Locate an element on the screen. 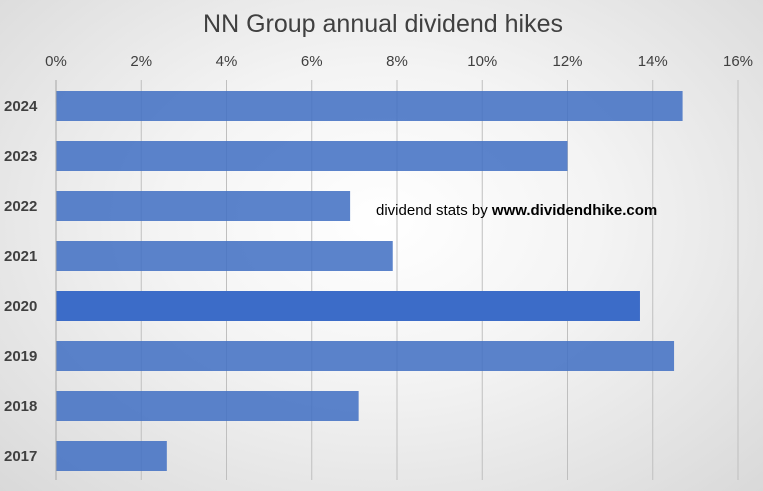  bar-2024 is located at coordinates (369, 106).